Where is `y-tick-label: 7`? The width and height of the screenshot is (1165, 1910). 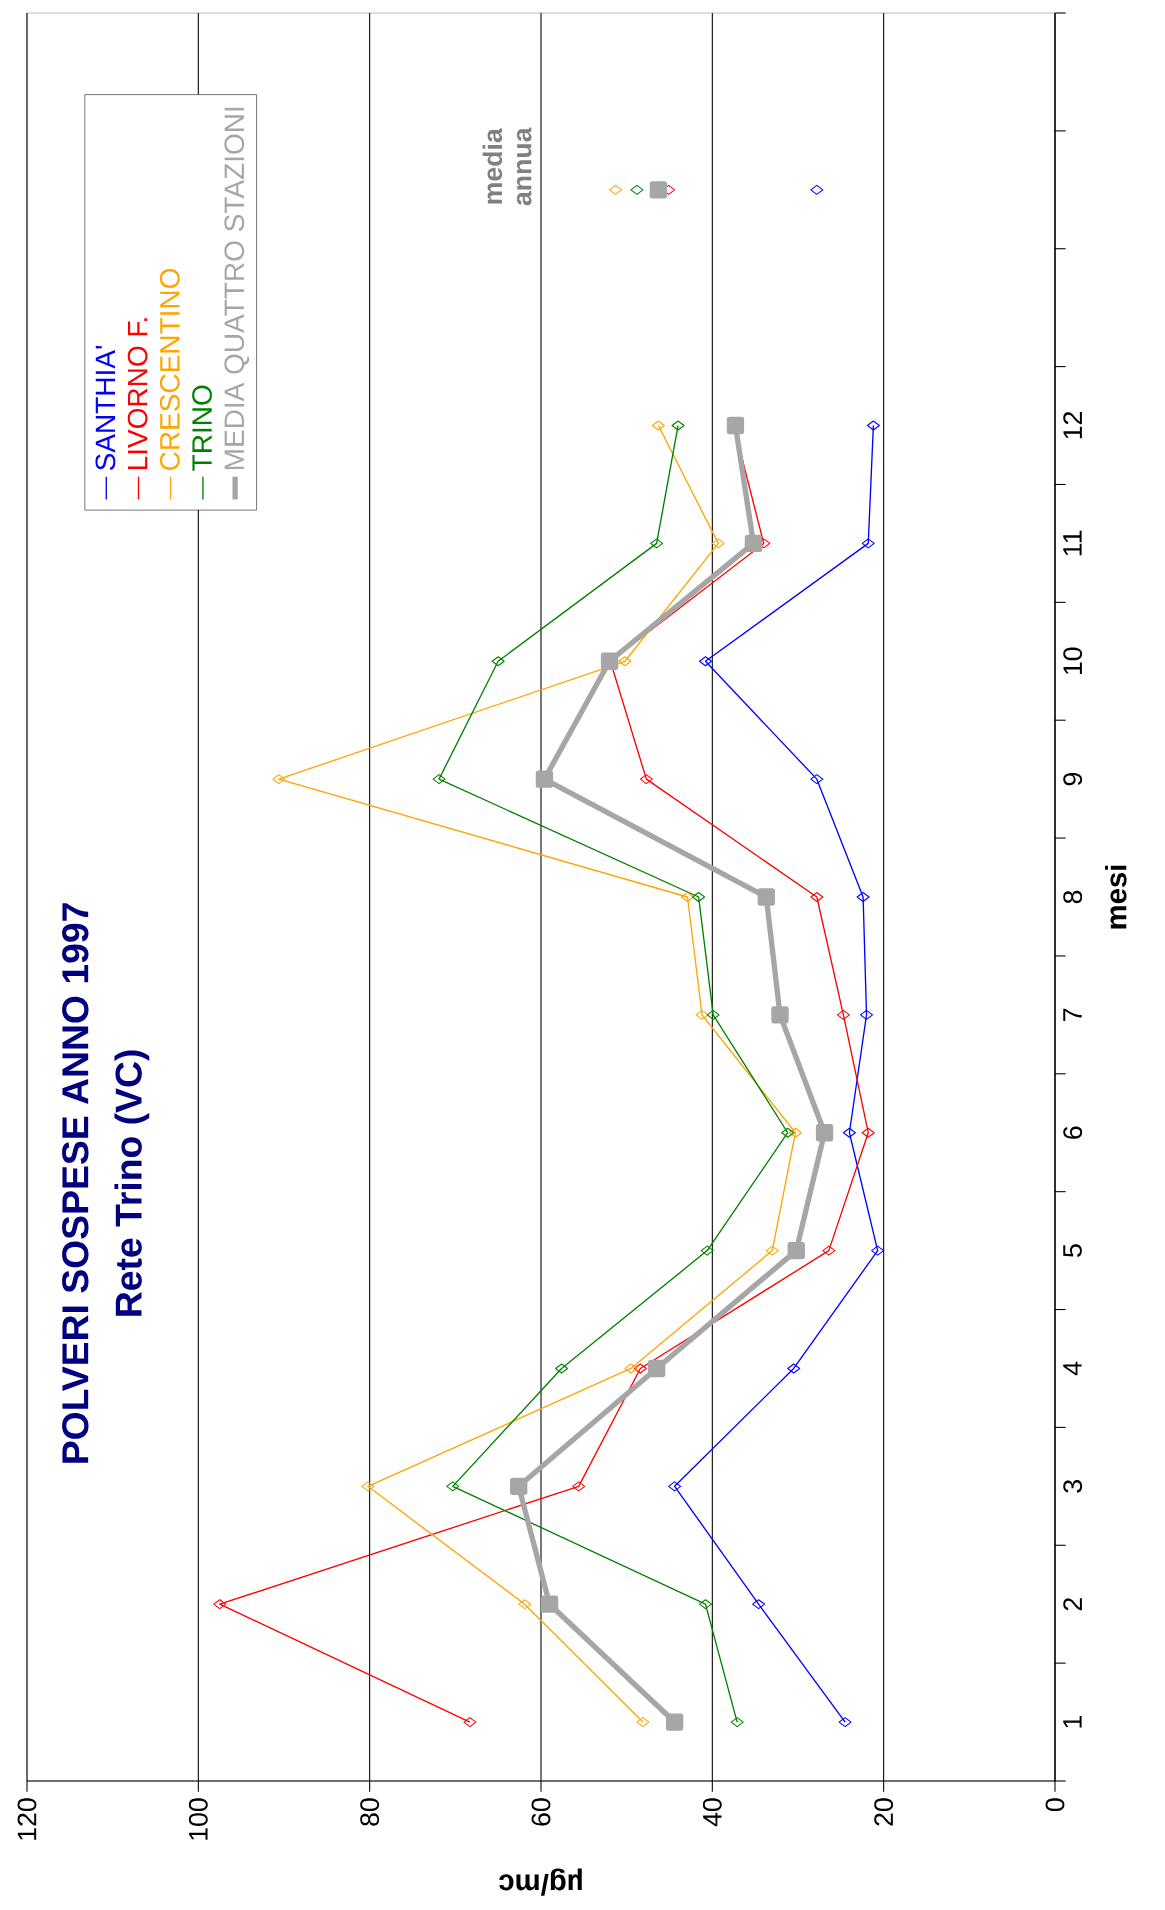
y-tick-label: 7 is located at coordinates (1072, 1014).